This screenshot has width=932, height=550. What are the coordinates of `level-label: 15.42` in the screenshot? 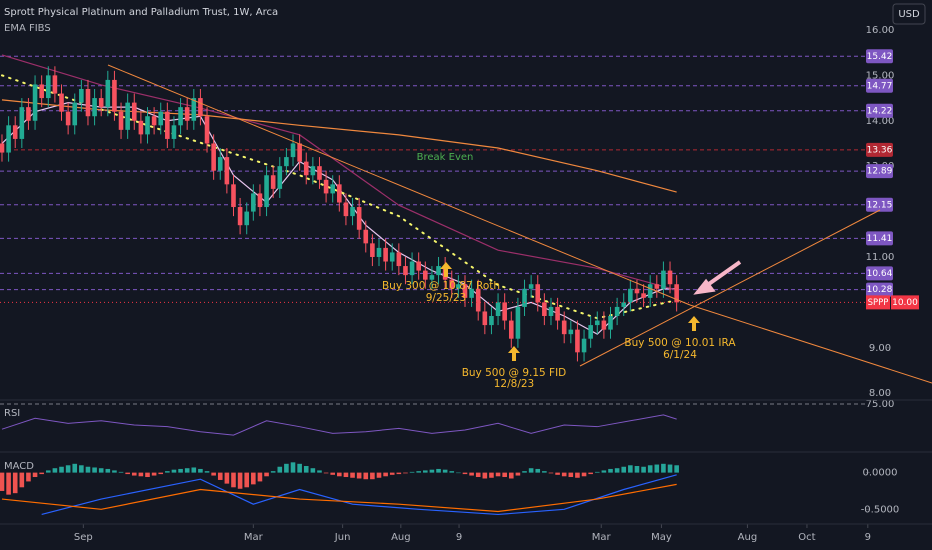 It's located at (880, 57).